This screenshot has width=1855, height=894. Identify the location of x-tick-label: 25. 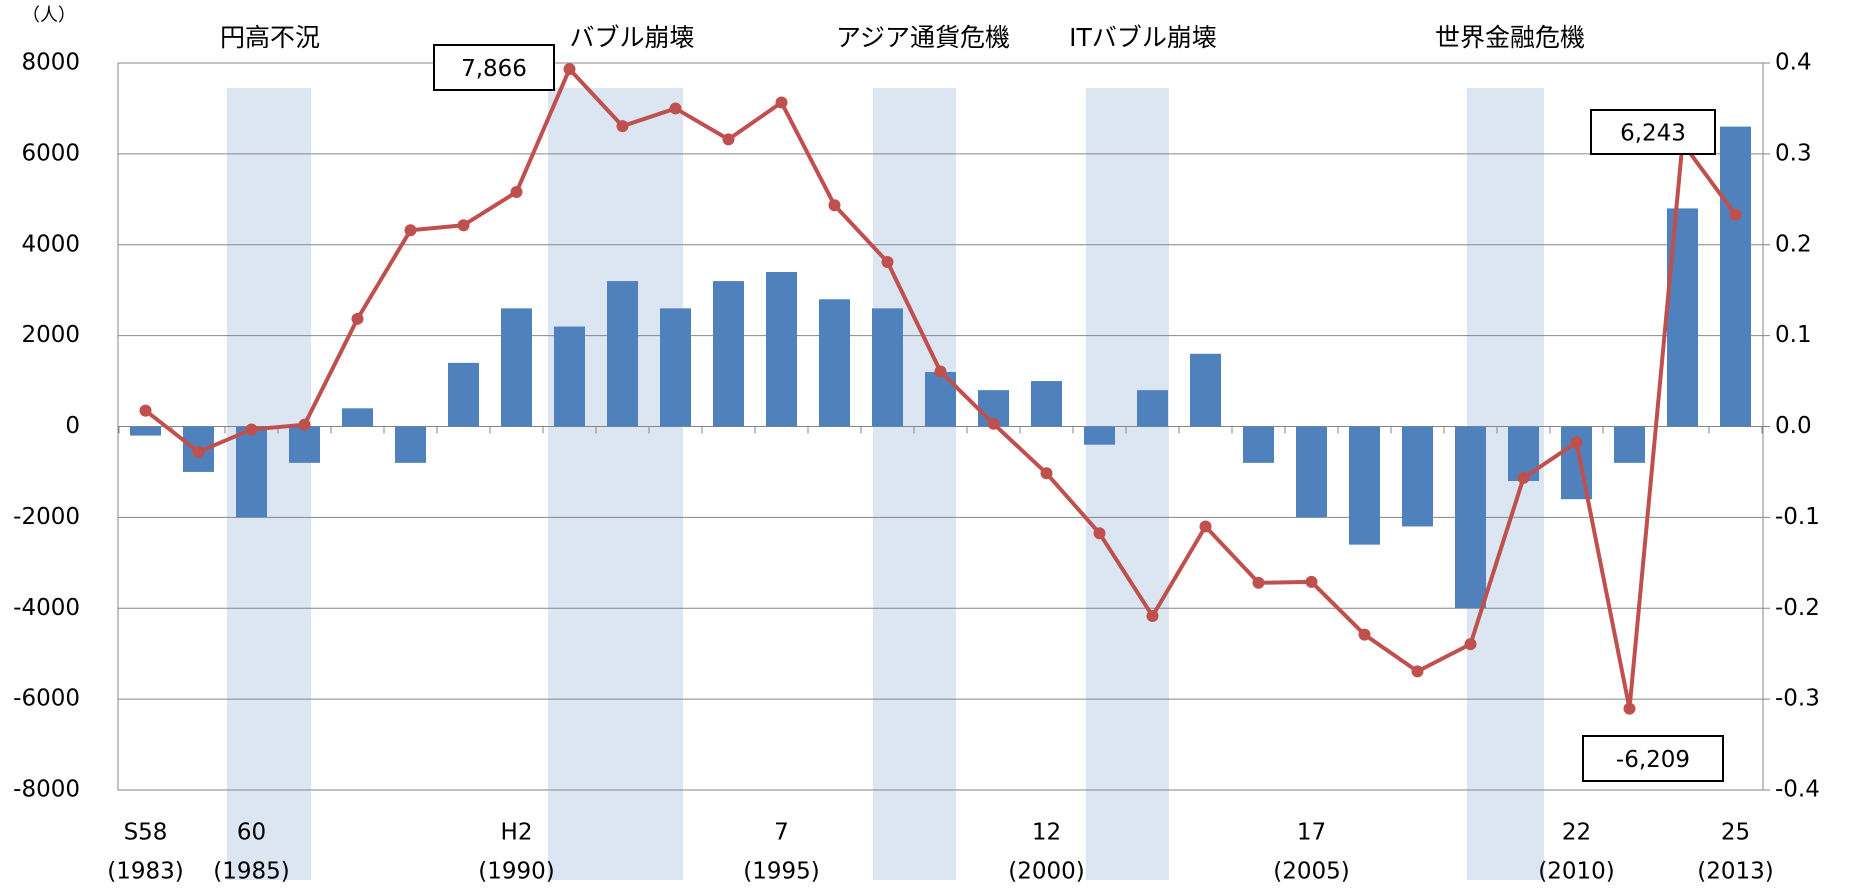
(1735, 833).